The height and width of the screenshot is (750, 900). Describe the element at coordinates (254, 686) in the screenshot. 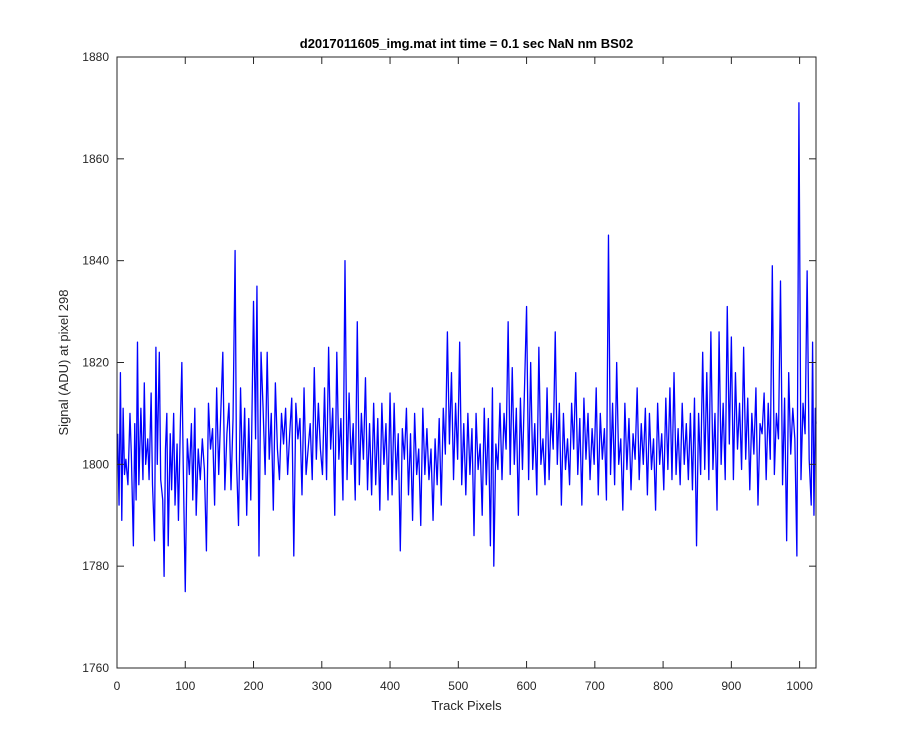

I see `x-tick-label: 200` at that location.